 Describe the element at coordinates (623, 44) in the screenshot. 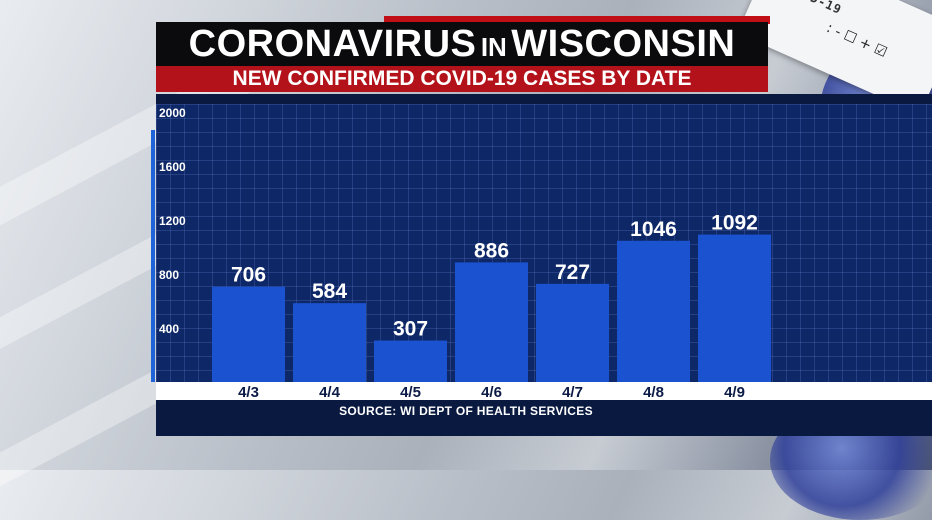

I see `title-part-3: WISCONSIN` at that location.